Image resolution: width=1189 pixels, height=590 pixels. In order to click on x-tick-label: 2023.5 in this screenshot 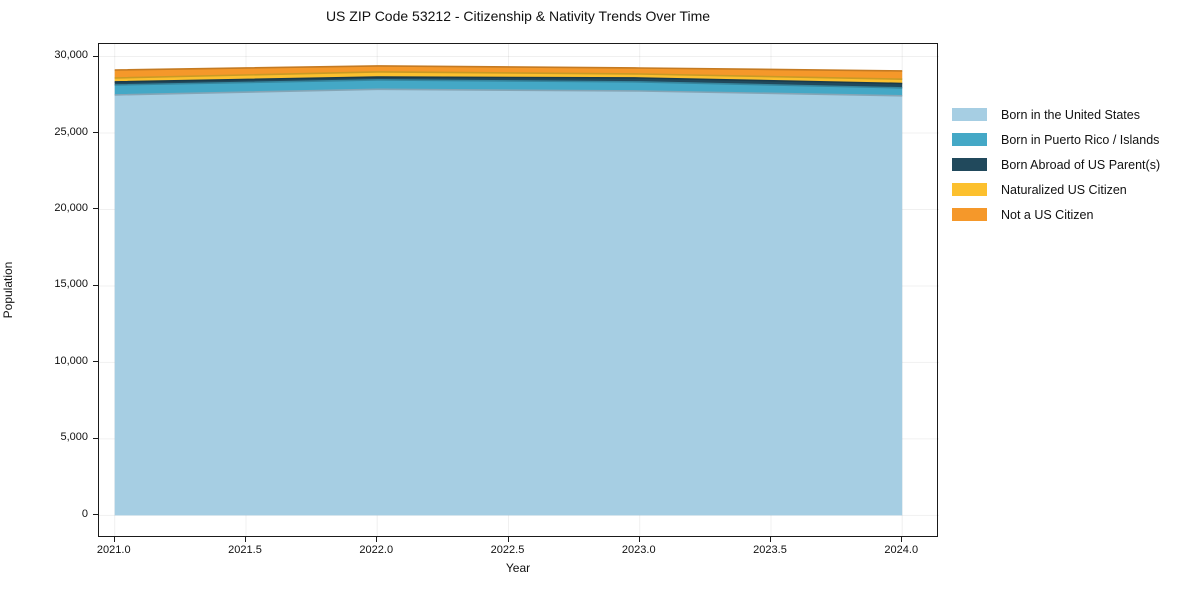, I will do `click(770, 550)`.